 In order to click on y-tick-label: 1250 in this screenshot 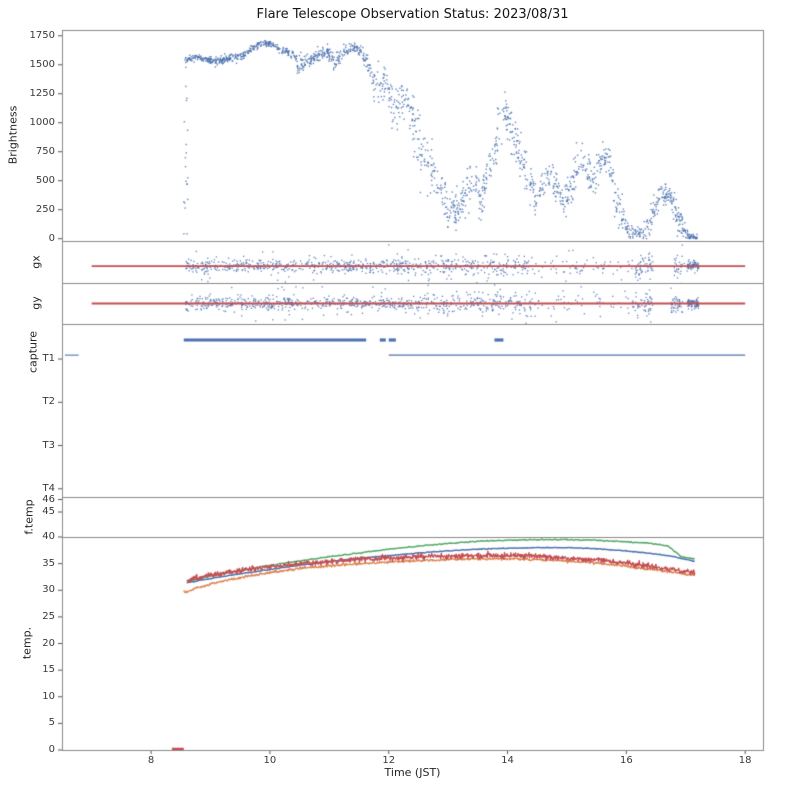, I will do `click(42, 93)`.